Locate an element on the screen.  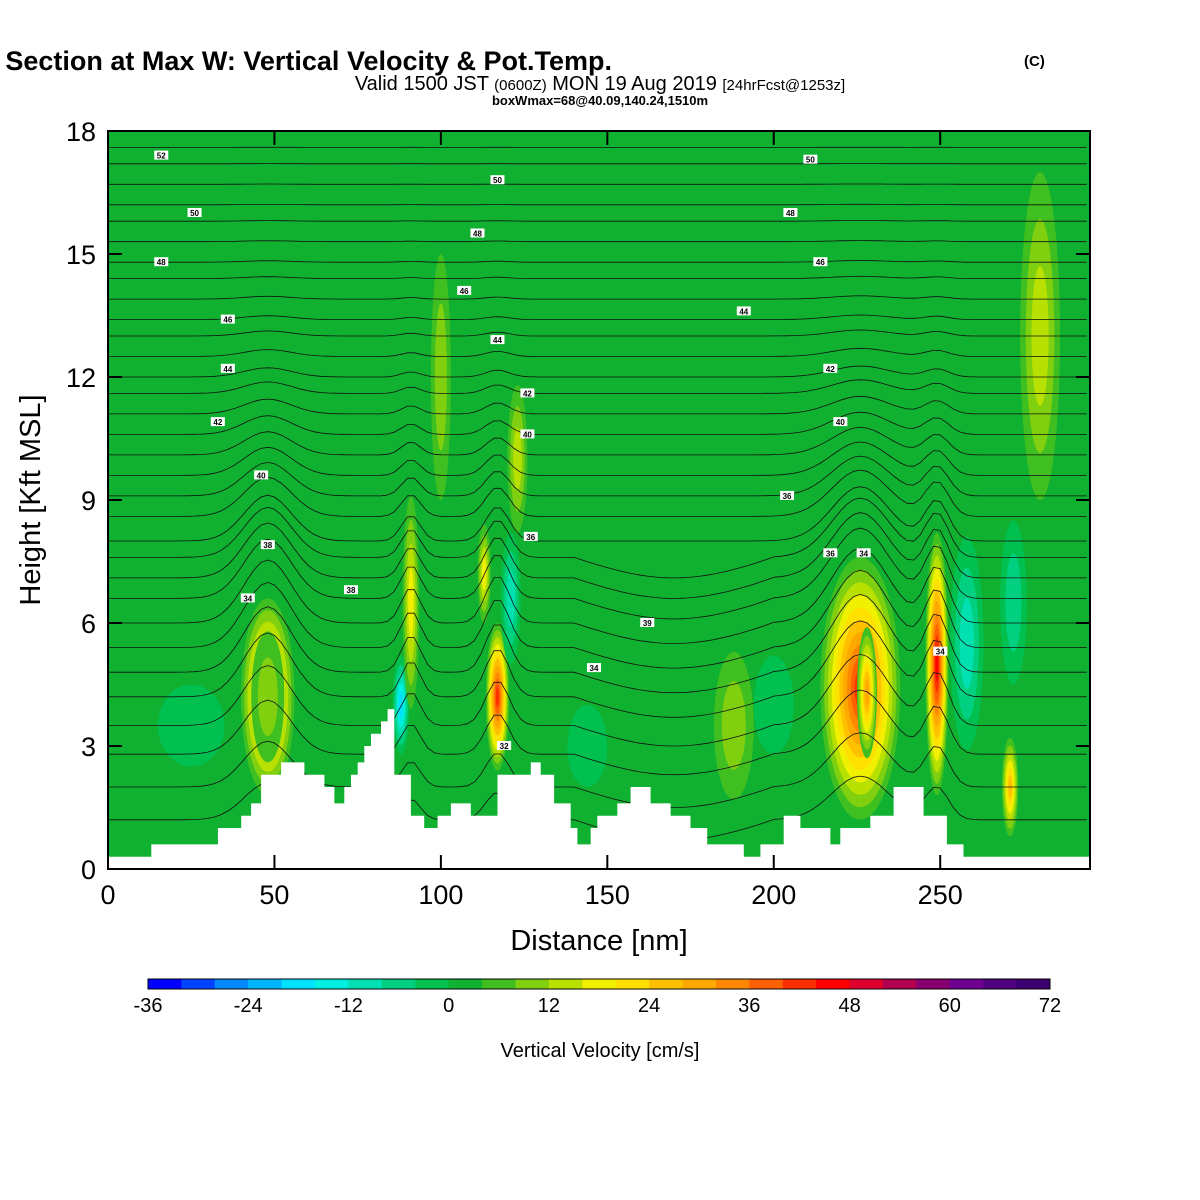
x-tick-label: 150 is located at coordinates (607, 895).